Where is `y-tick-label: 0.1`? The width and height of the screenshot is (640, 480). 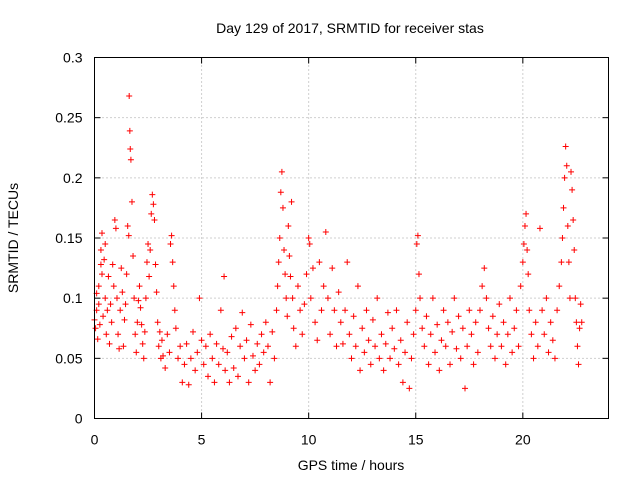
y-tick-label: 0.1 is located at coordinates (73, 298).